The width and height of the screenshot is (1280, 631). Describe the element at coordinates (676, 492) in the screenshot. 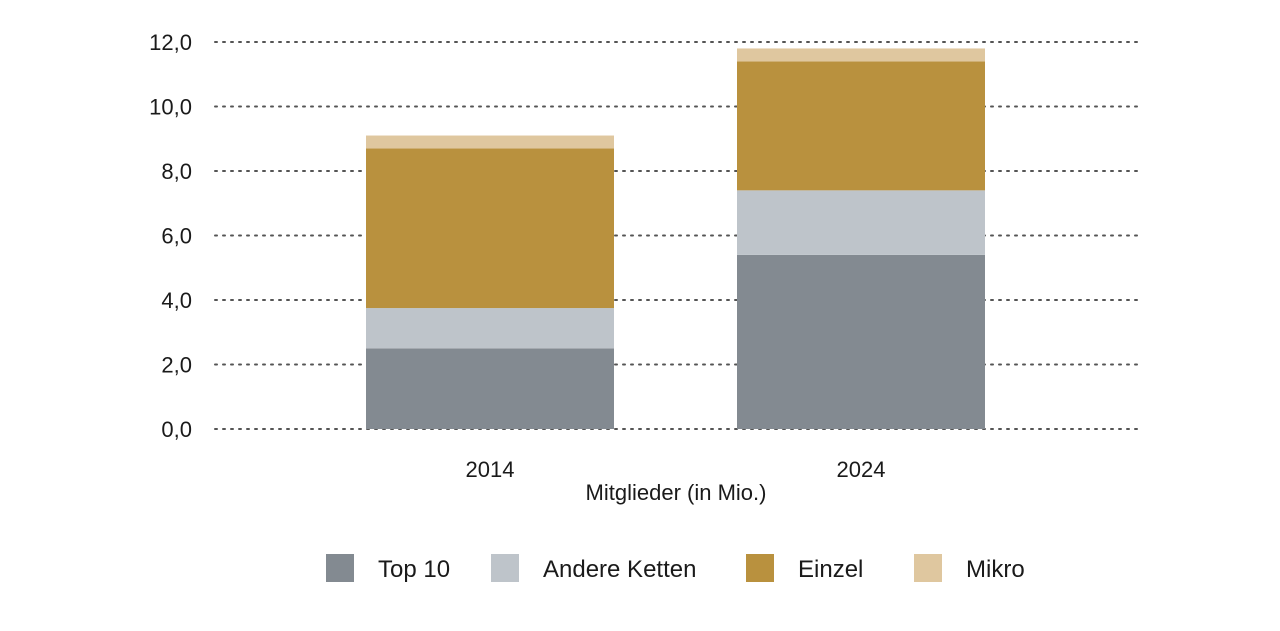

I see `x-axis-title: Mitglieder (in Mio.)` at that location.